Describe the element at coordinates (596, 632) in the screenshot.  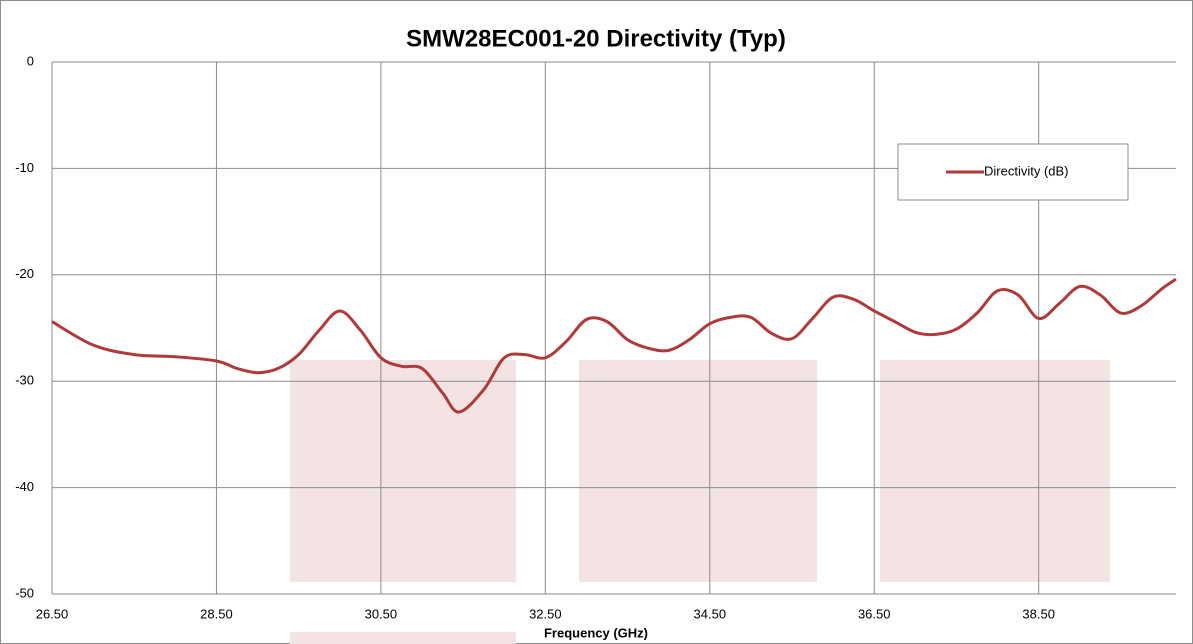
I see `x-axis-title: Frequency (GHz)` at that location.